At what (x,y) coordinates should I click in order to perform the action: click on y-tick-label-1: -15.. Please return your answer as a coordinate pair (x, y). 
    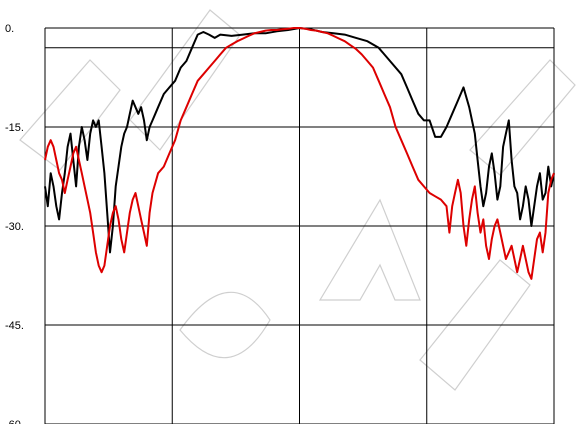
    Looking at the image, I should click on (14, 128).